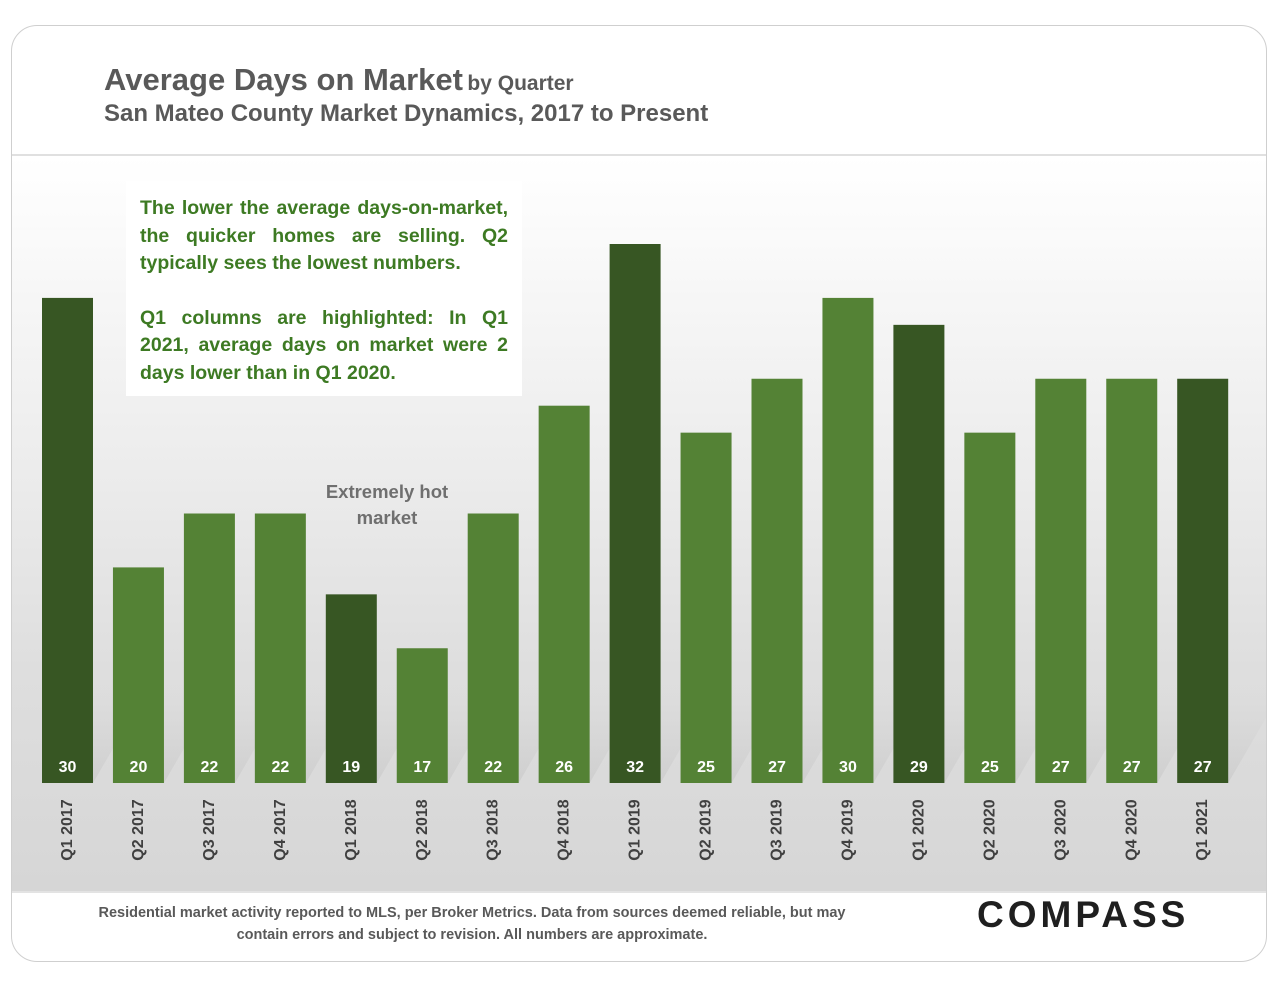 The image size is (1280, 989). What do you see at coordinates (1131, 829) in the screenshot?
I see `x-tick-label-q4-2020: Q4 2020` at bounding box center [1131, 829].